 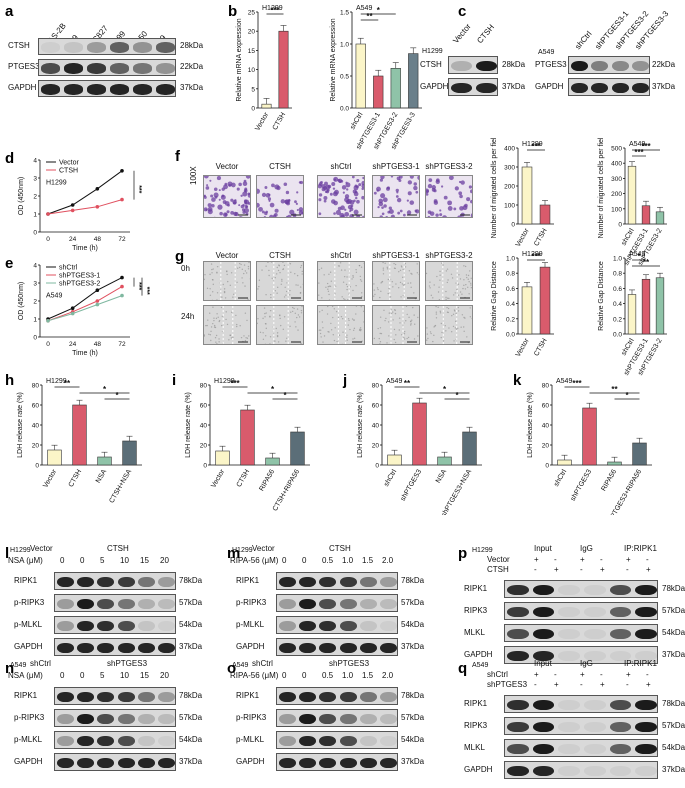 I want to click on panel-q-mark: -, so click(x=647, y=674).